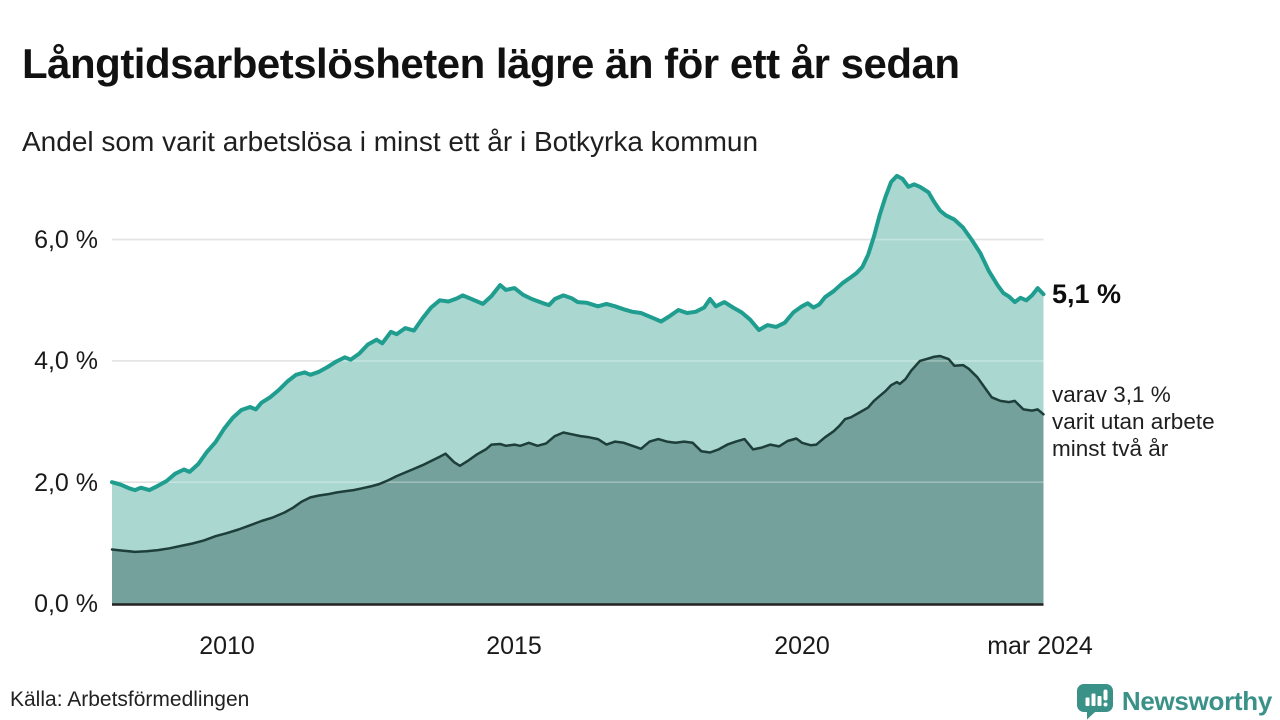  What do you see at coordinates (1040, 646) in the screenshot?
I see `x-axis-label-mar-2024: mar 2024` at bounding box center [1040, 646].